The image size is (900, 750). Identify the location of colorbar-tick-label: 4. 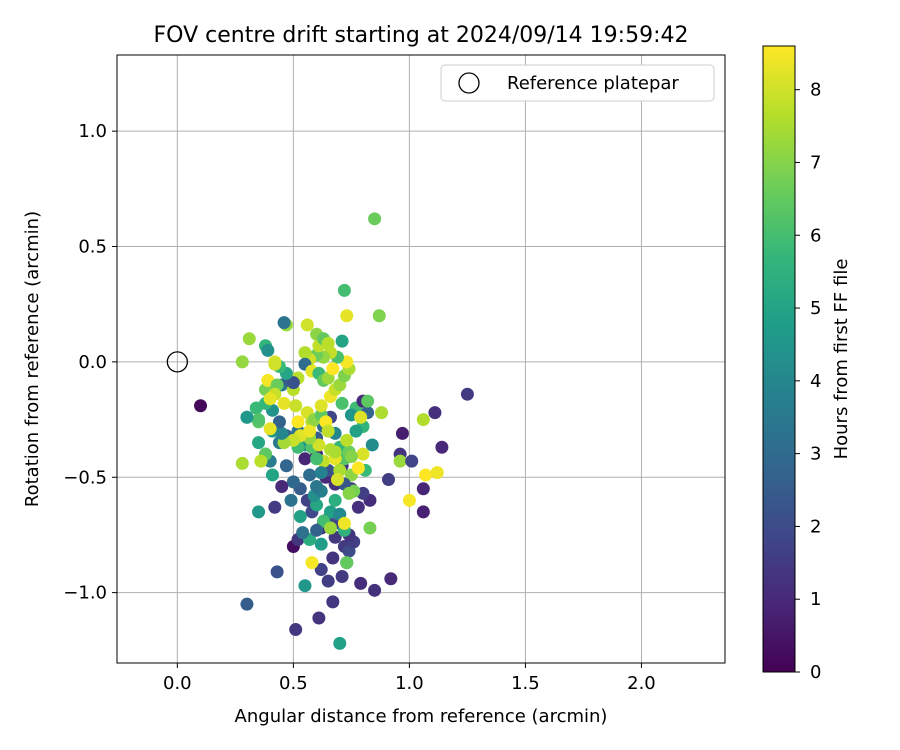
(815, 381).